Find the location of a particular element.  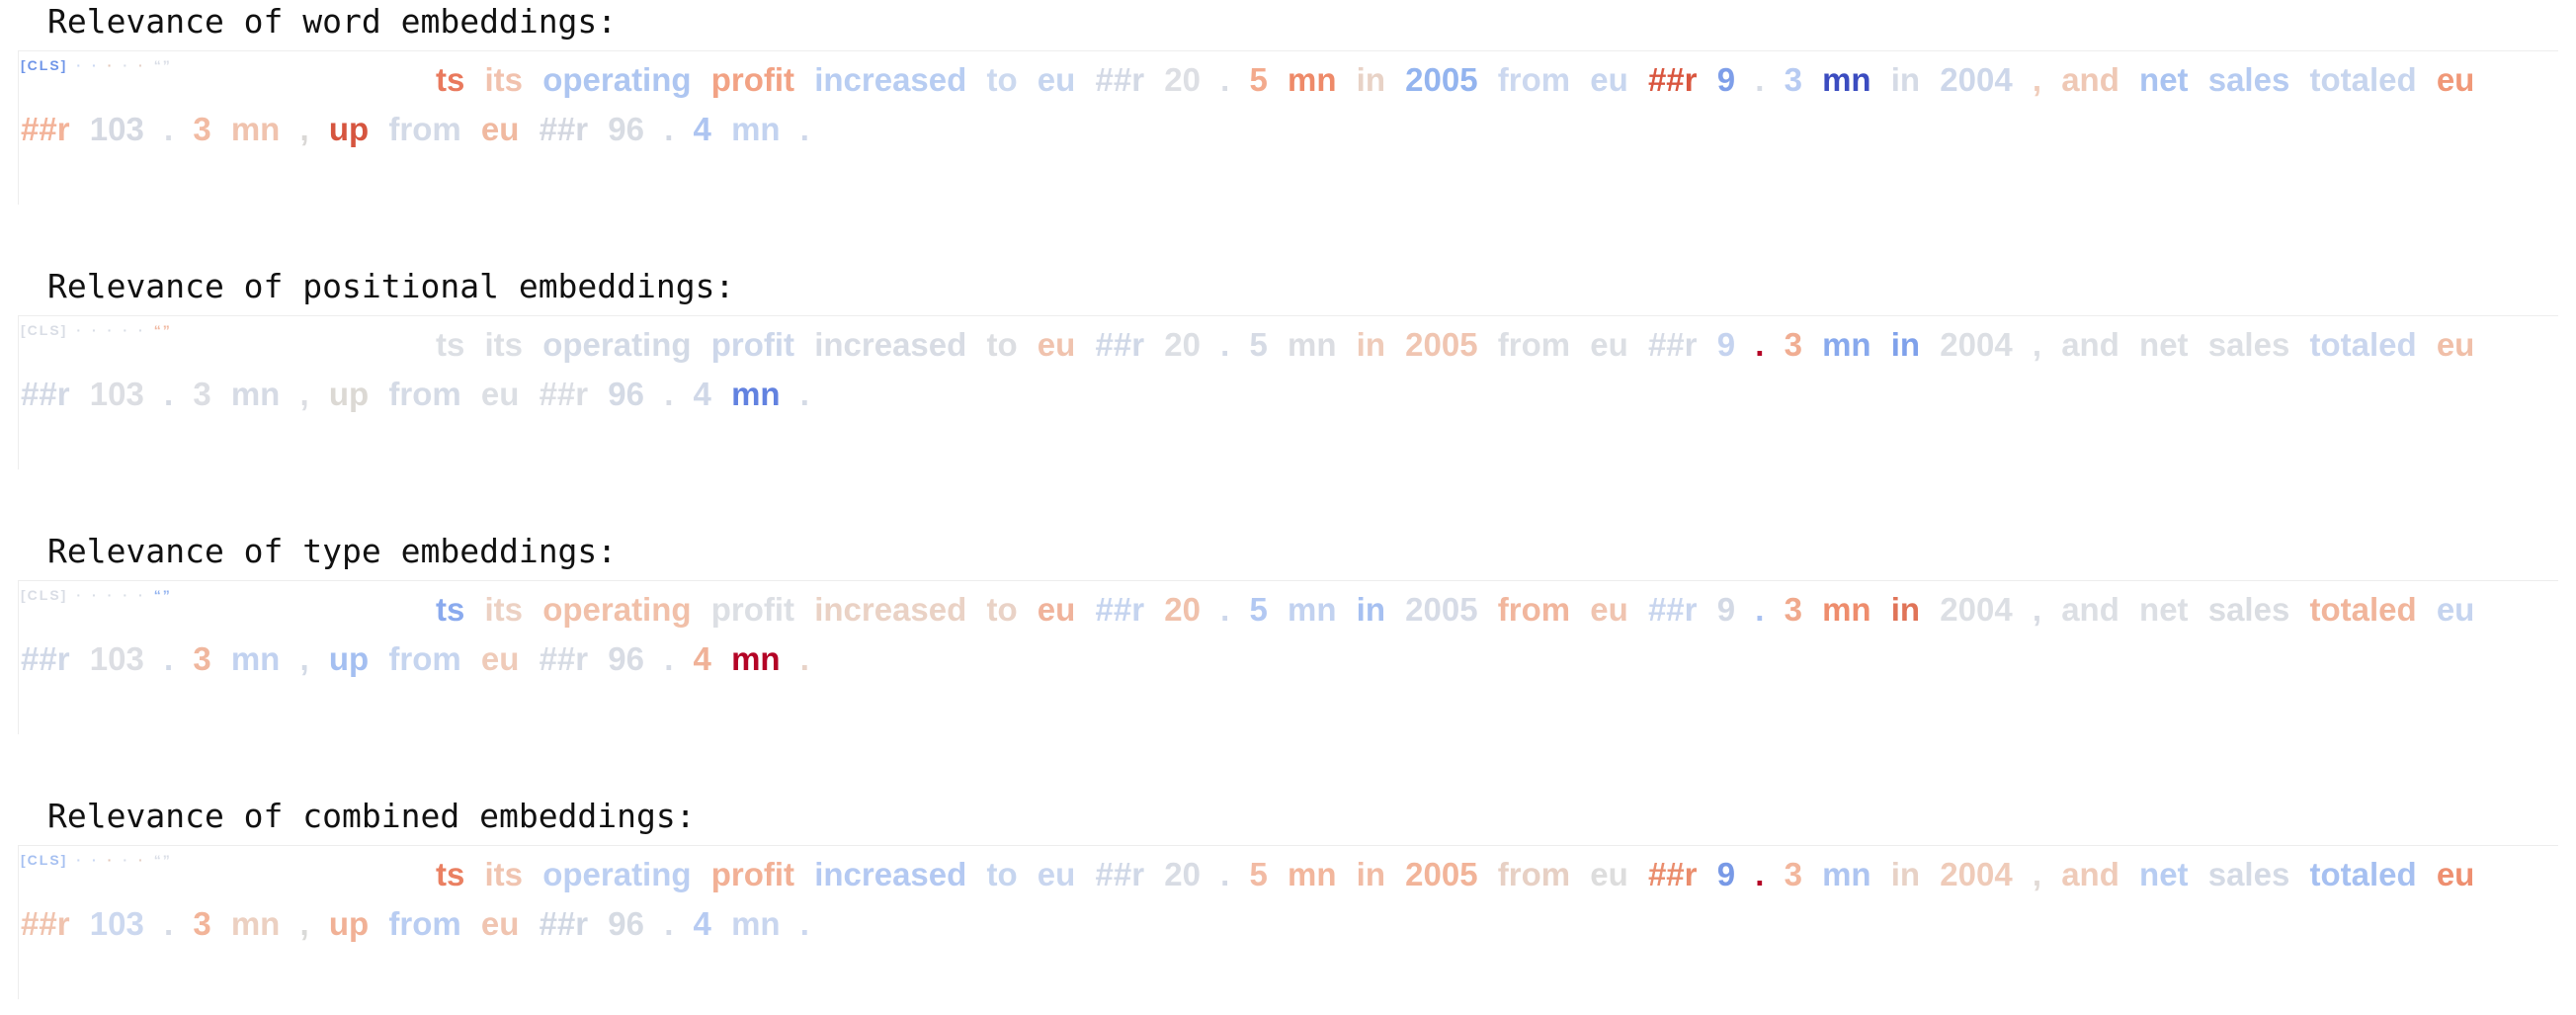

special-token: [CLS] is located at coordinates (44, 860).